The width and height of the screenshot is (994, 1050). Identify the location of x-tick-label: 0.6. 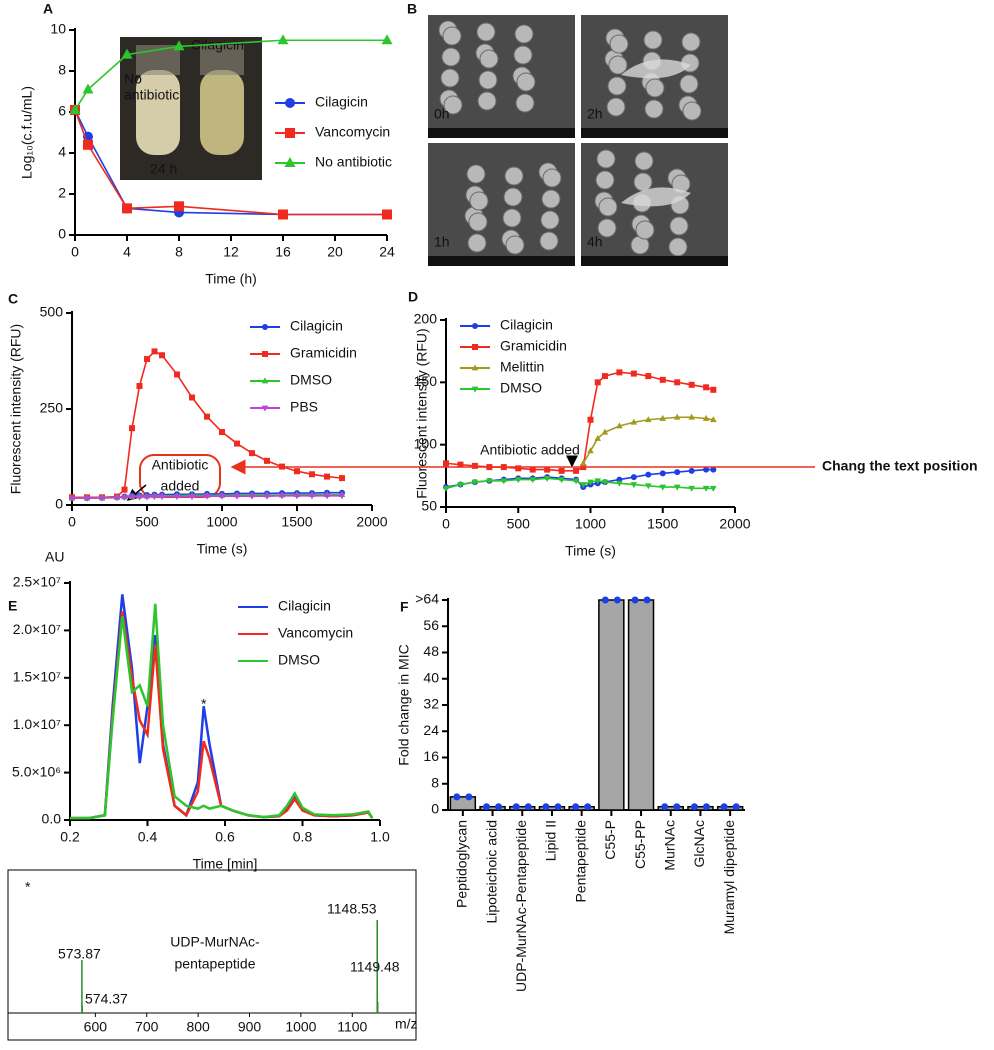
(225, 837).